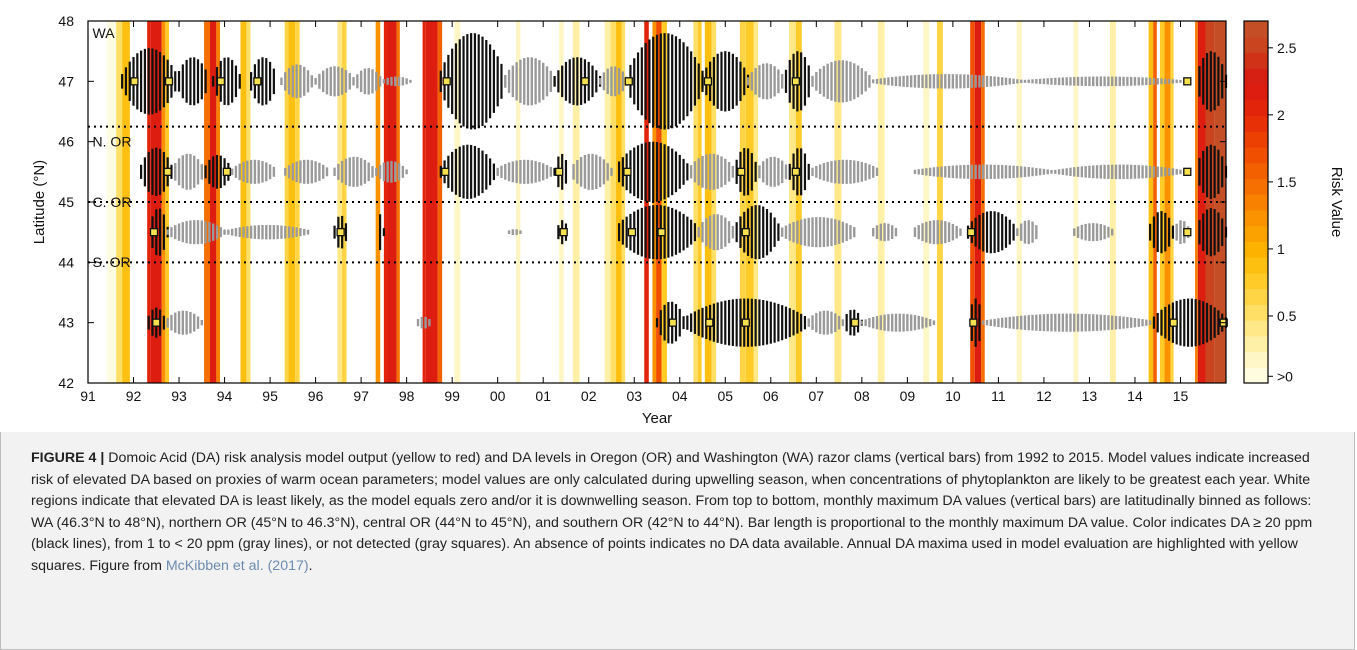  Describe the element at coordinates (1336, 202) in the screenshot. I see `colorbar-label: Risk Value` at that location.